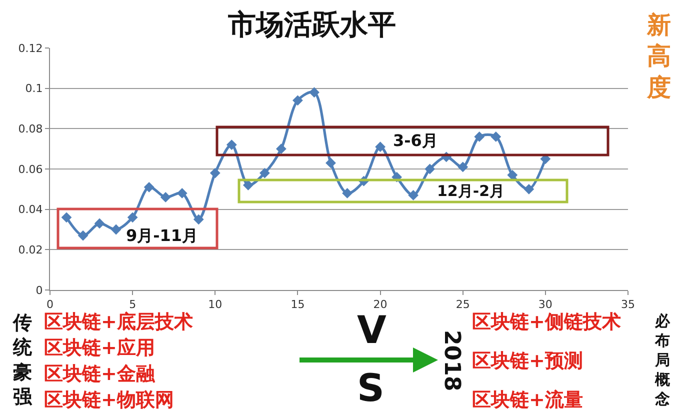 This screenshot has width=684, height=414. What do you see at coordinates (662, 360) in the screenshot?
I see `text: 必布局概念` at bounding box center [662, 360].